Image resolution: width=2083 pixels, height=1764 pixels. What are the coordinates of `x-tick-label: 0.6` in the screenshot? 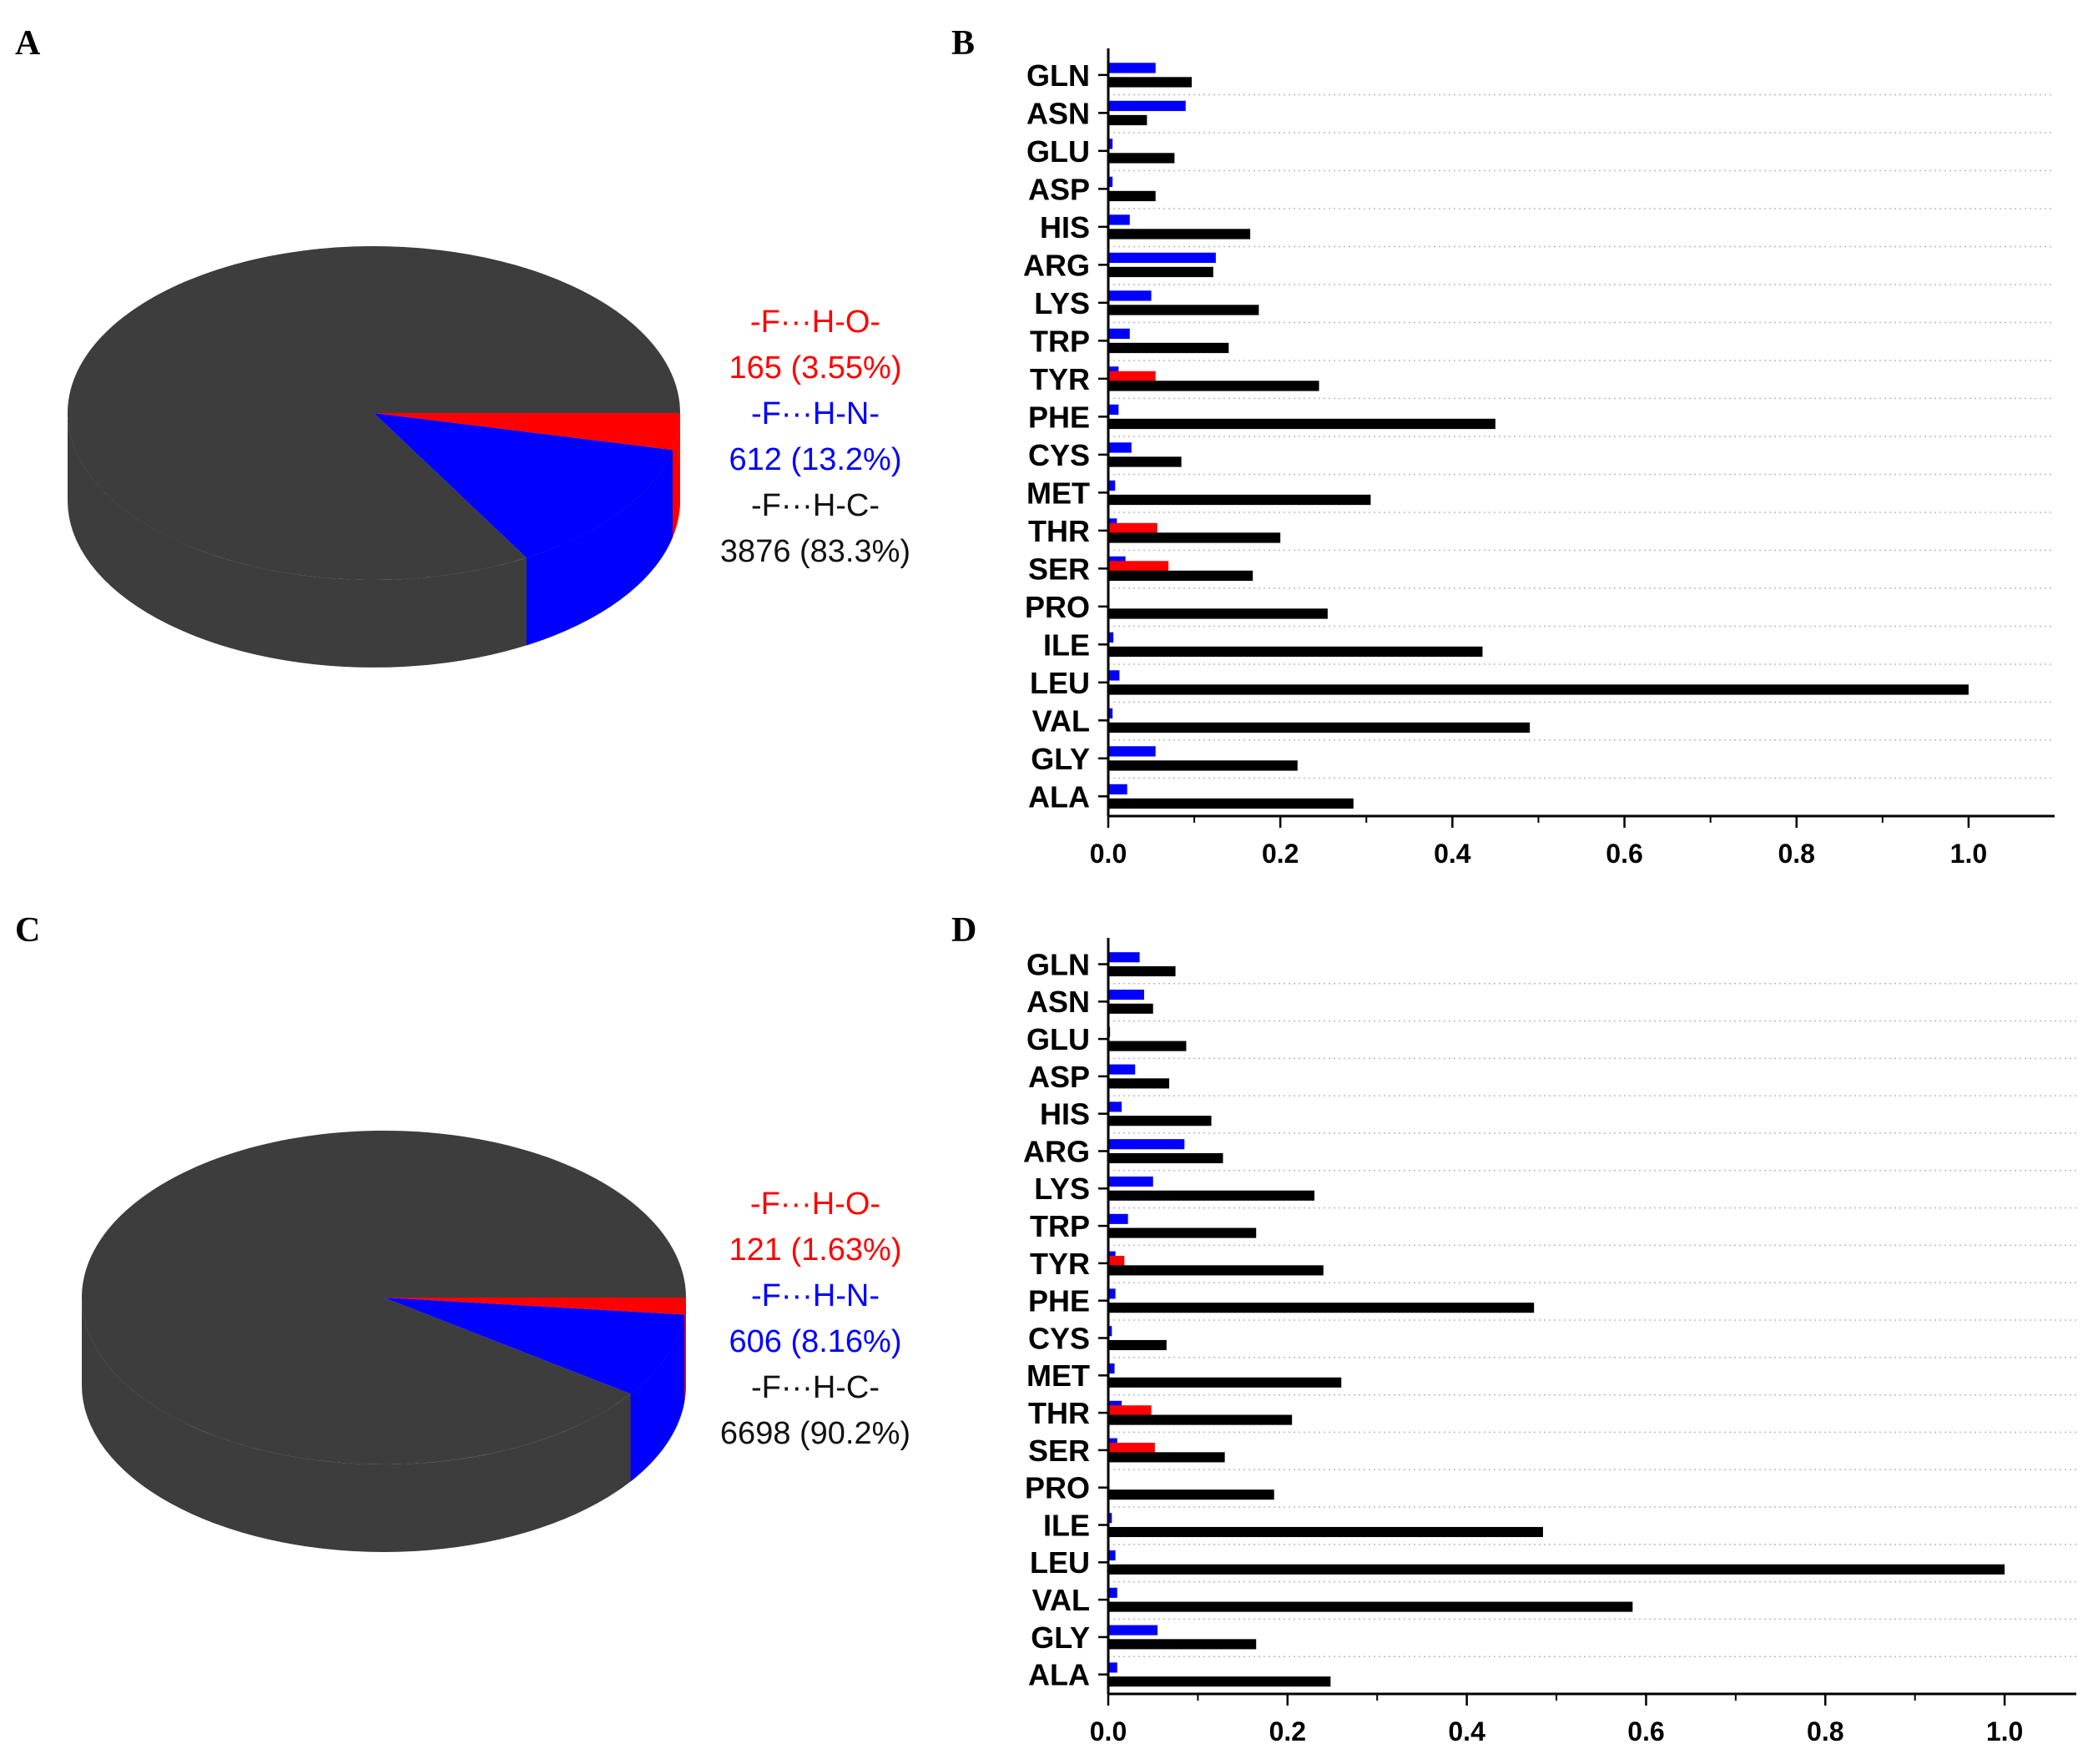 It's located at (1624, 854).